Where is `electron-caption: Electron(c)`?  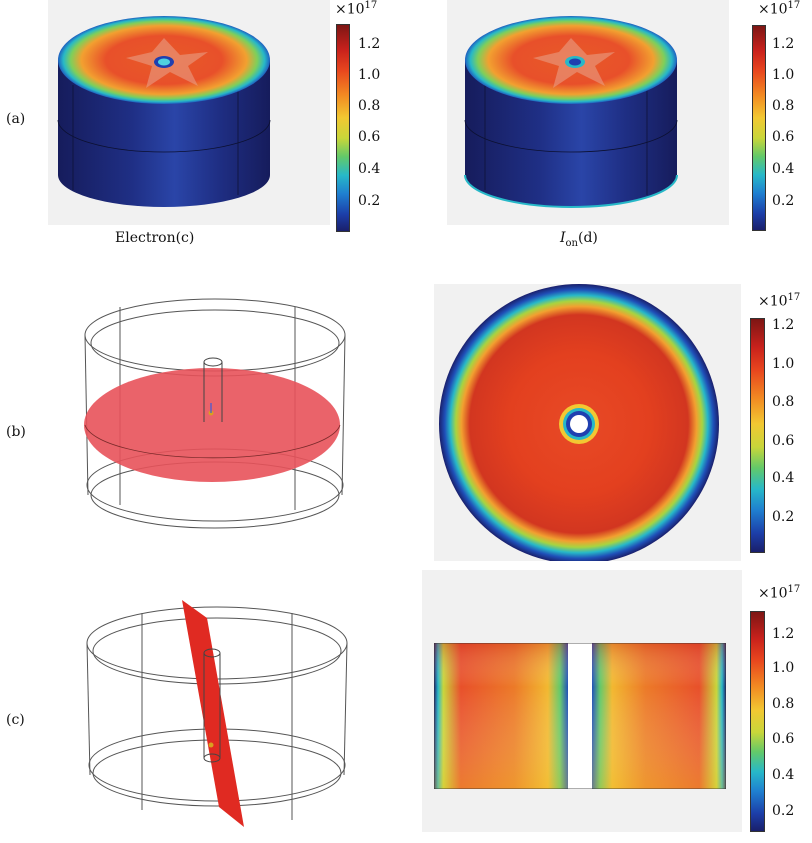 electron-caption: Electron(c) is located at coordinates (155, 238).